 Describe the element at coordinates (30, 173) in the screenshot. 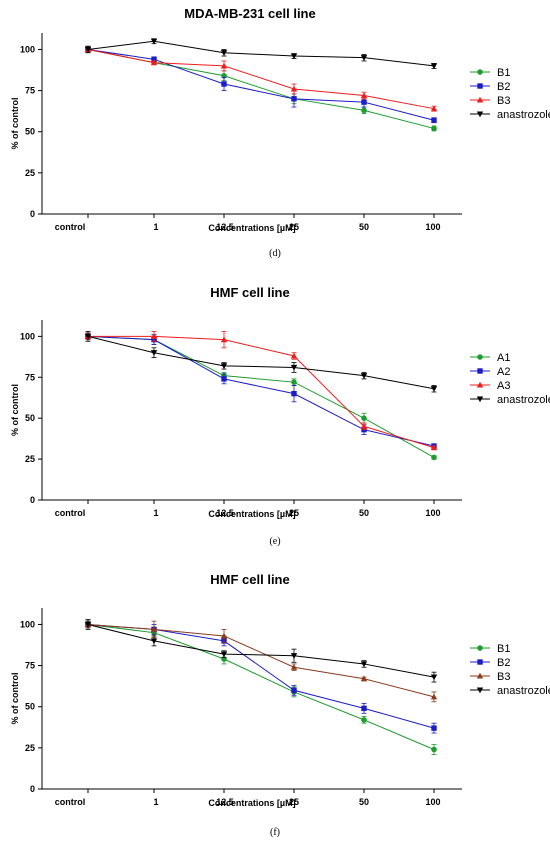

I see `y-tick-label: 25` at that location.